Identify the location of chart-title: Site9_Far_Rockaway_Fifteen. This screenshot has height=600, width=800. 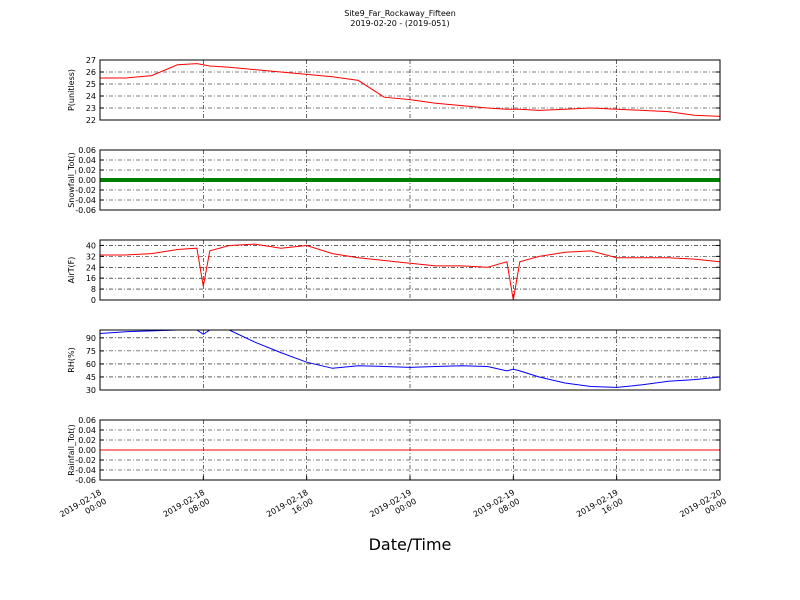
(400, 13).